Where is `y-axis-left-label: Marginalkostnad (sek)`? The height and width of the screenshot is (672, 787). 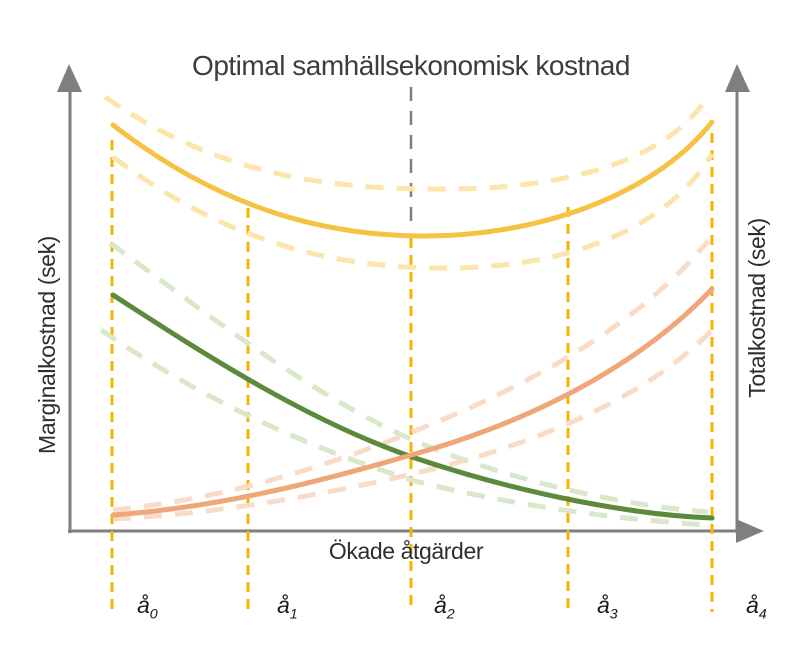 y-axis-left-label: Marginalkostnad (sek) is located at coordinates (47, 345).